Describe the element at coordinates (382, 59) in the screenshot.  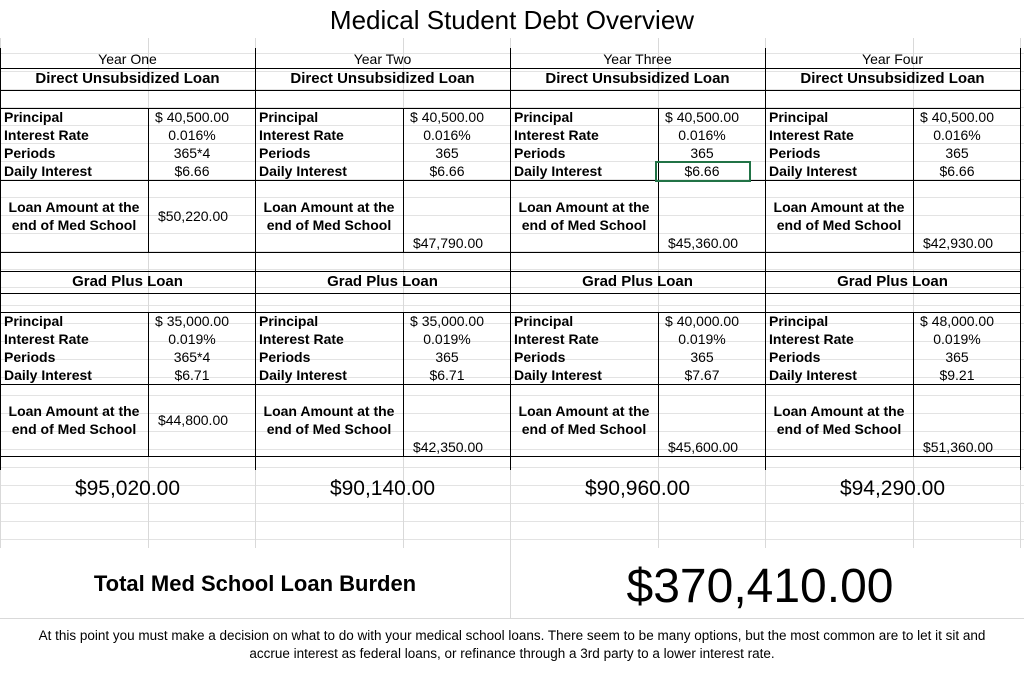
I see `year-label: Year Two` at that location.